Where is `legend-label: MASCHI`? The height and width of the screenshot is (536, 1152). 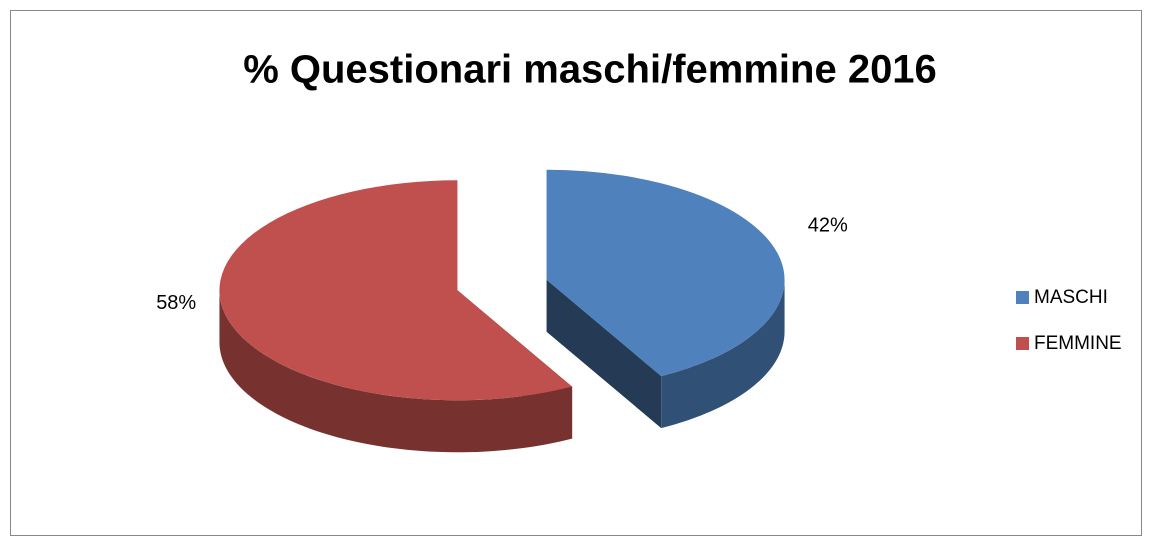 legend-label: MASCHI is located at coordinates (1071, 297).